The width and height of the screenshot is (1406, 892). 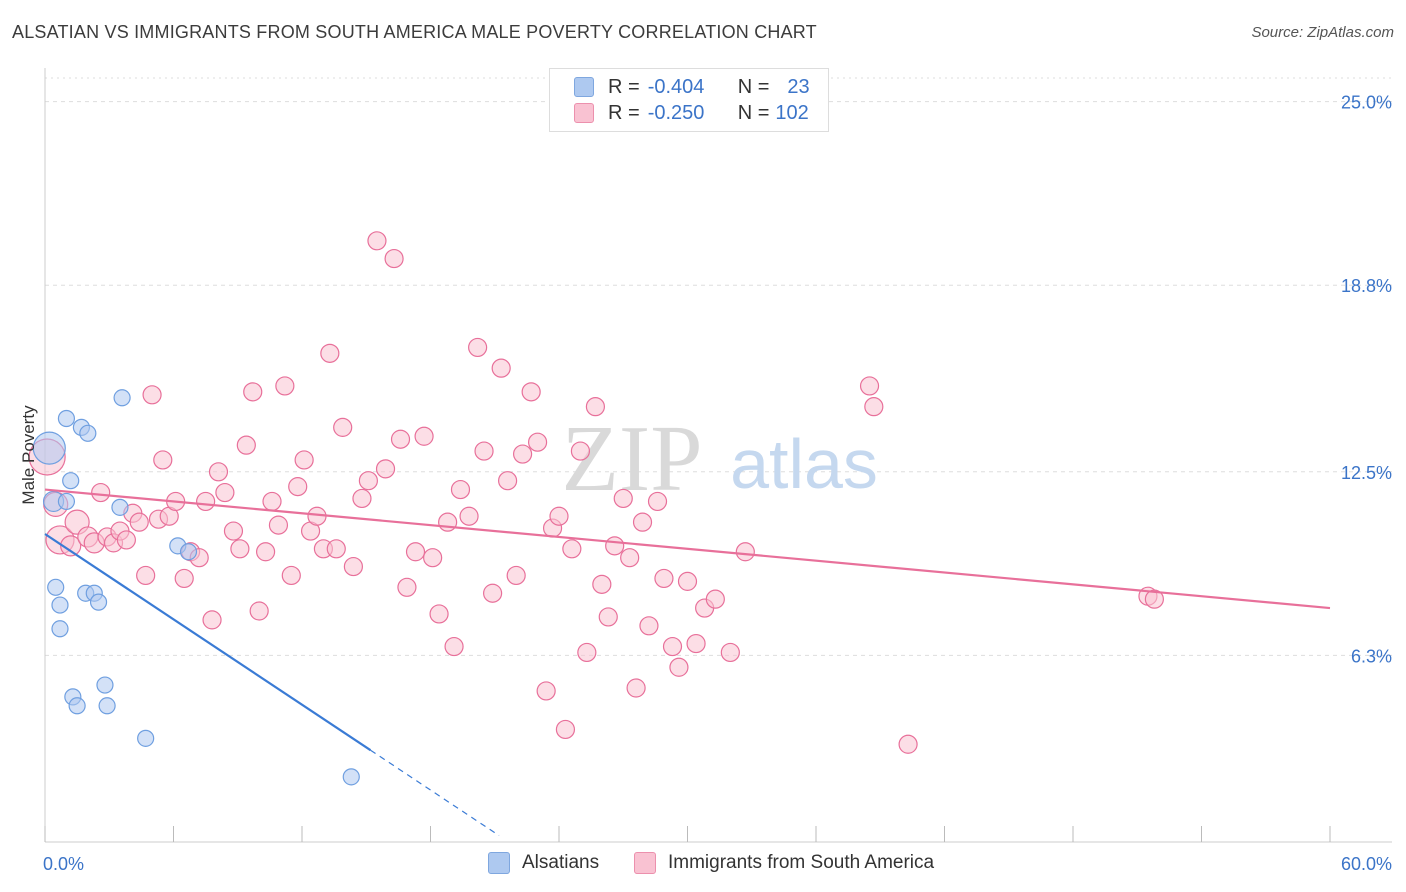 I want to click on y-tick-label: 6.3%, so click(x=1371, y=656).